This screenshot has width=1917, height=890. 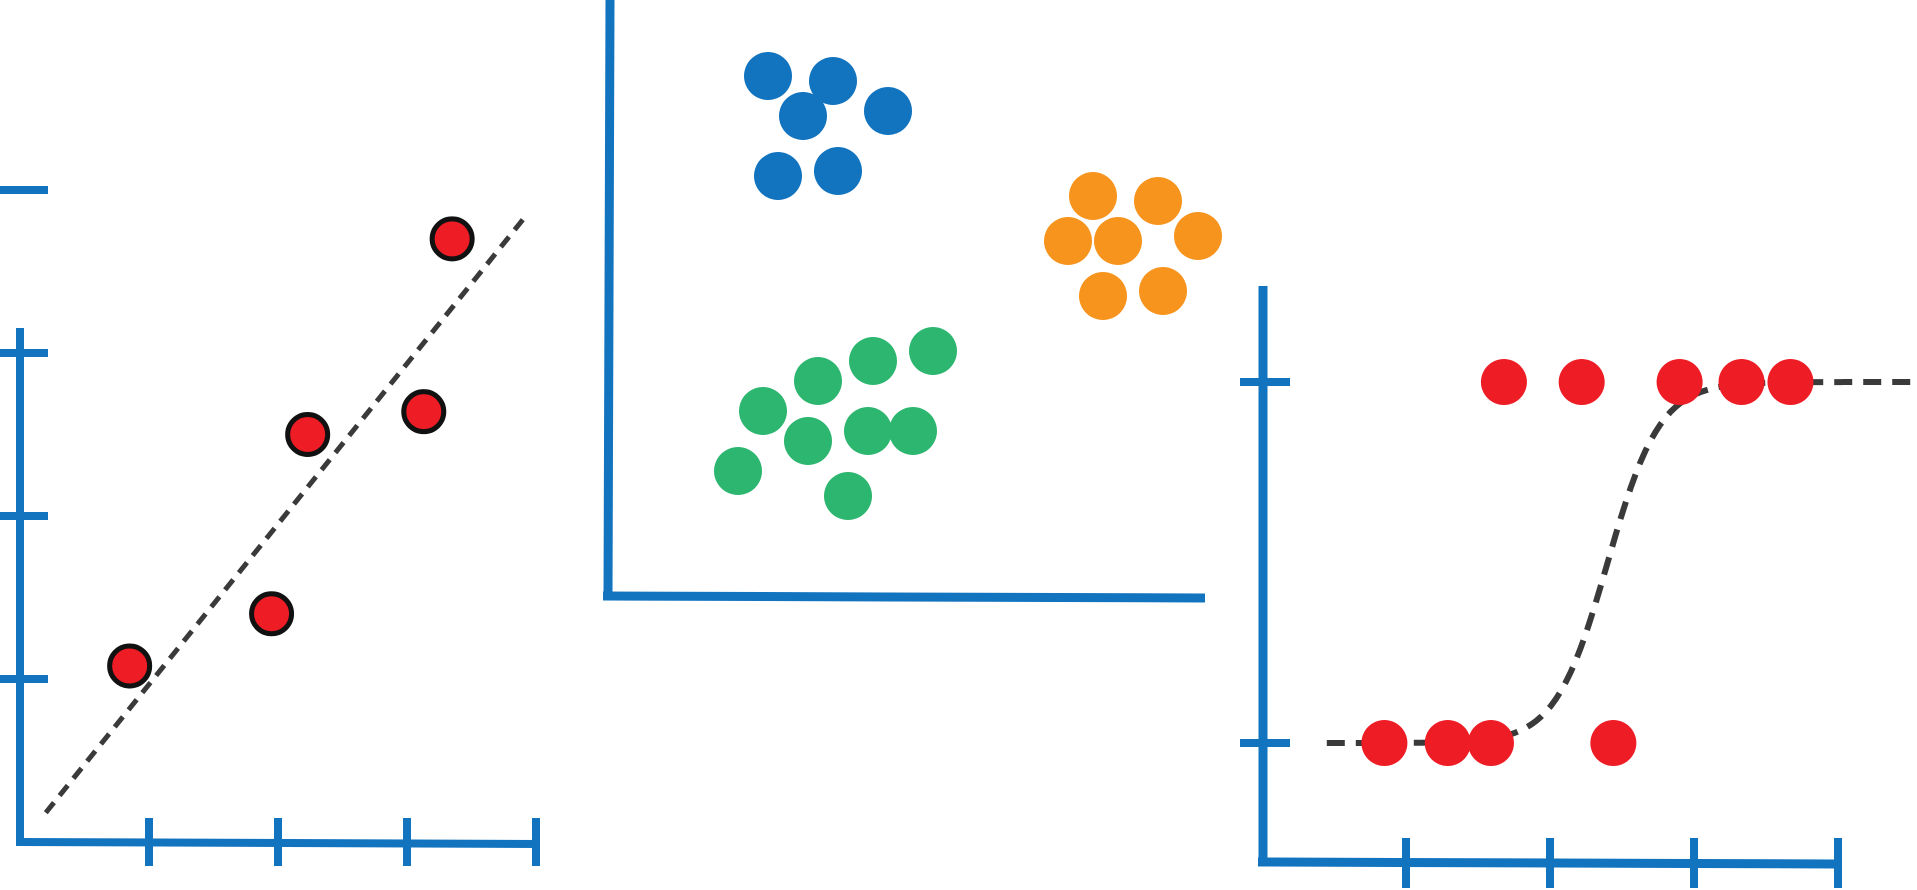 I want to click on sigmoid-curve, so click(x=1621, y=562).